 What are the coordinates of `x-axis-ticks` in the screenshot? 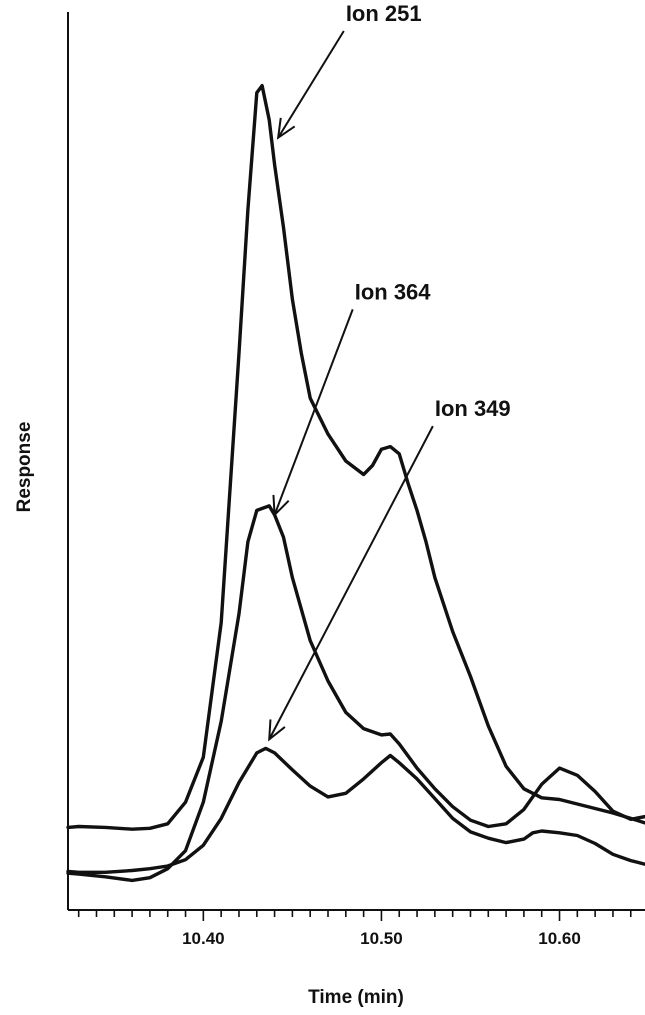 It's located at (354, 915).